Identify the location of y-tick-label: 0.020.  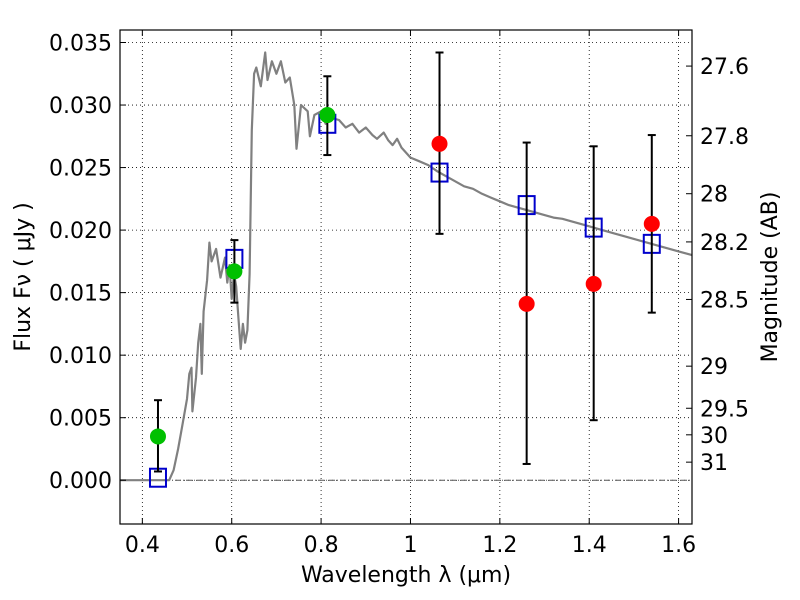
(80, 231).